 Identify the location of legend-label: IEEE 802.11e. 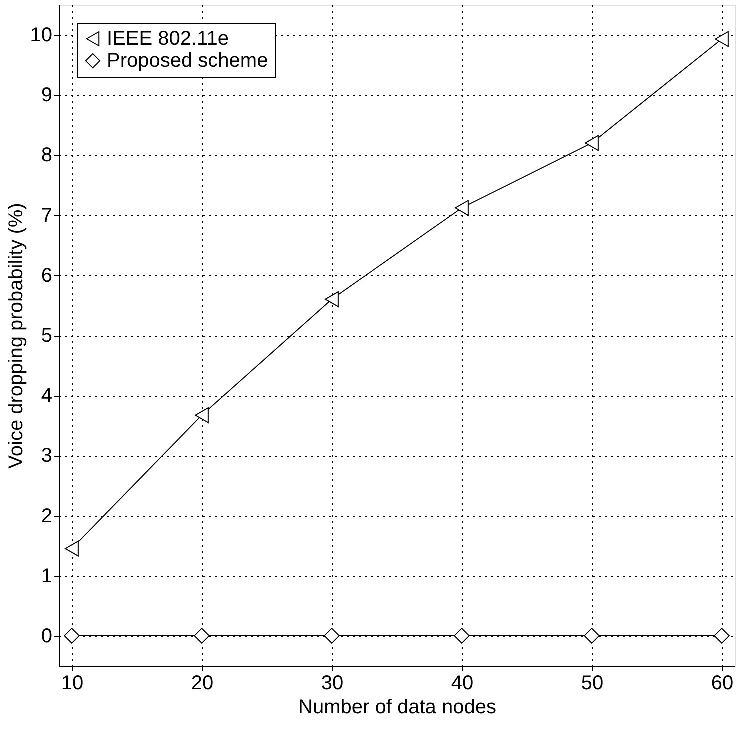
(168, 39).